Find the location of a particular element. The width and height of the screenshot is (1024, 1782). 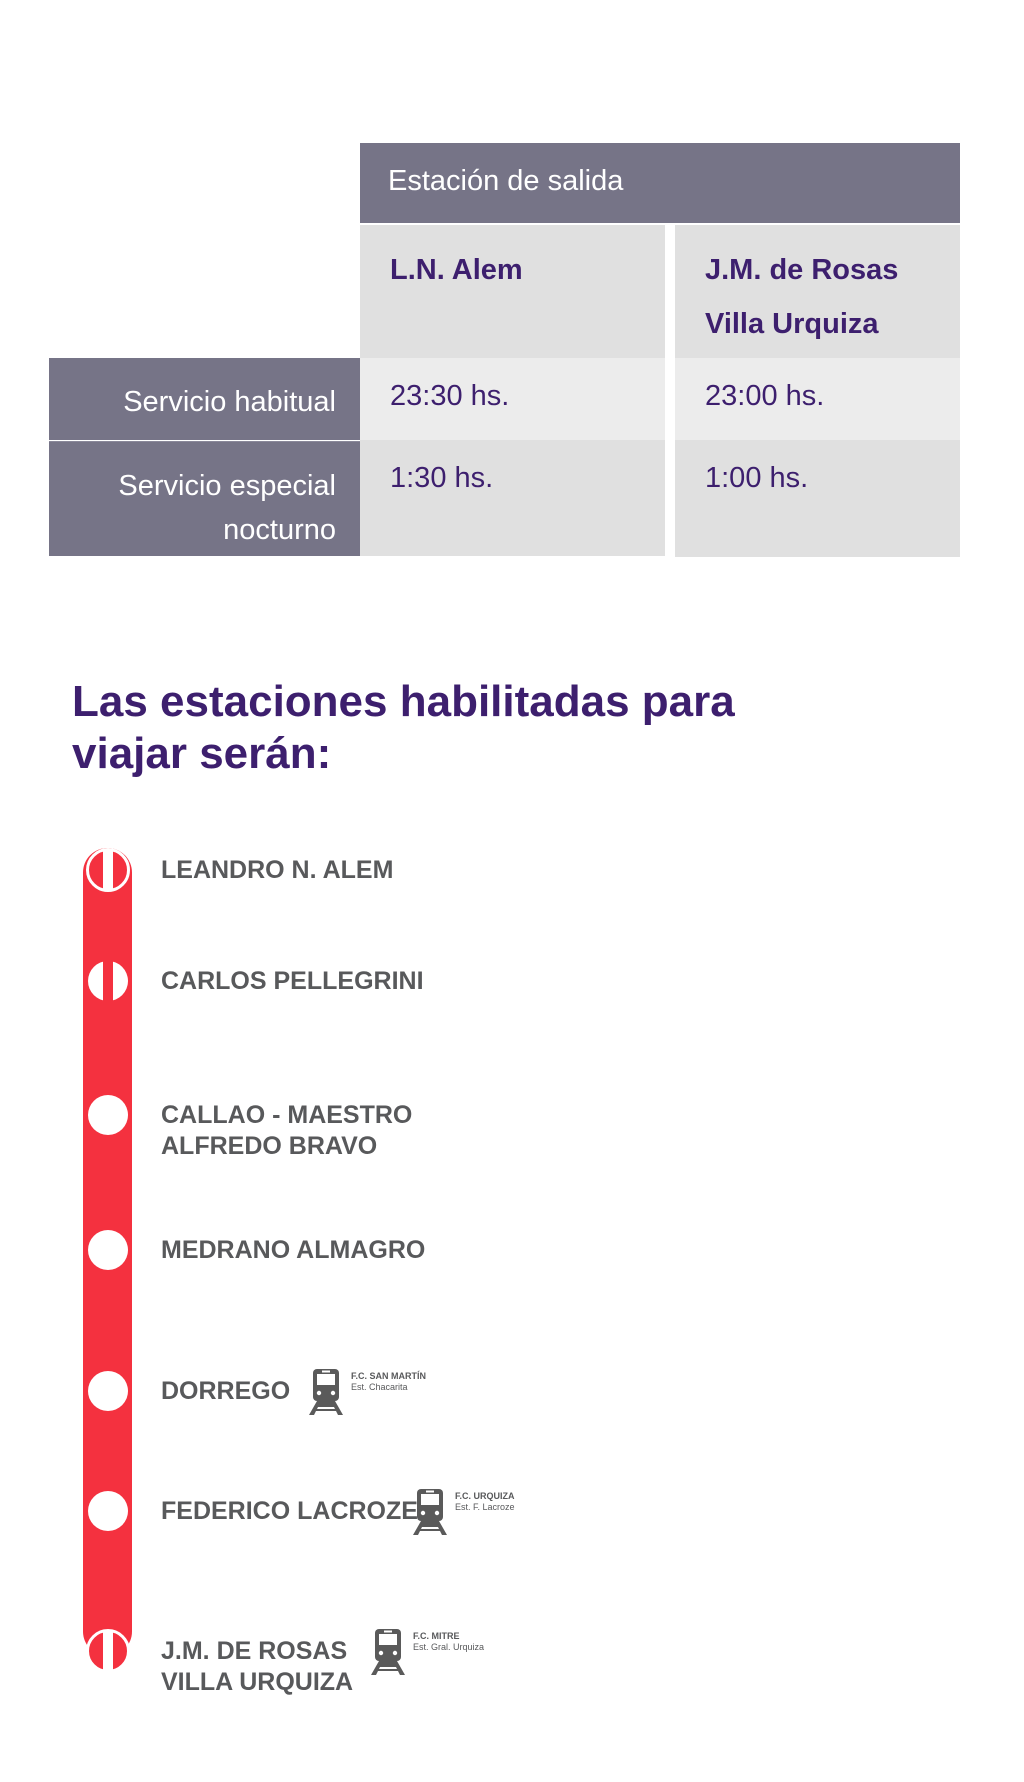

title-line: Las estaciones habilitadas para is located at coordinates (403, 701).